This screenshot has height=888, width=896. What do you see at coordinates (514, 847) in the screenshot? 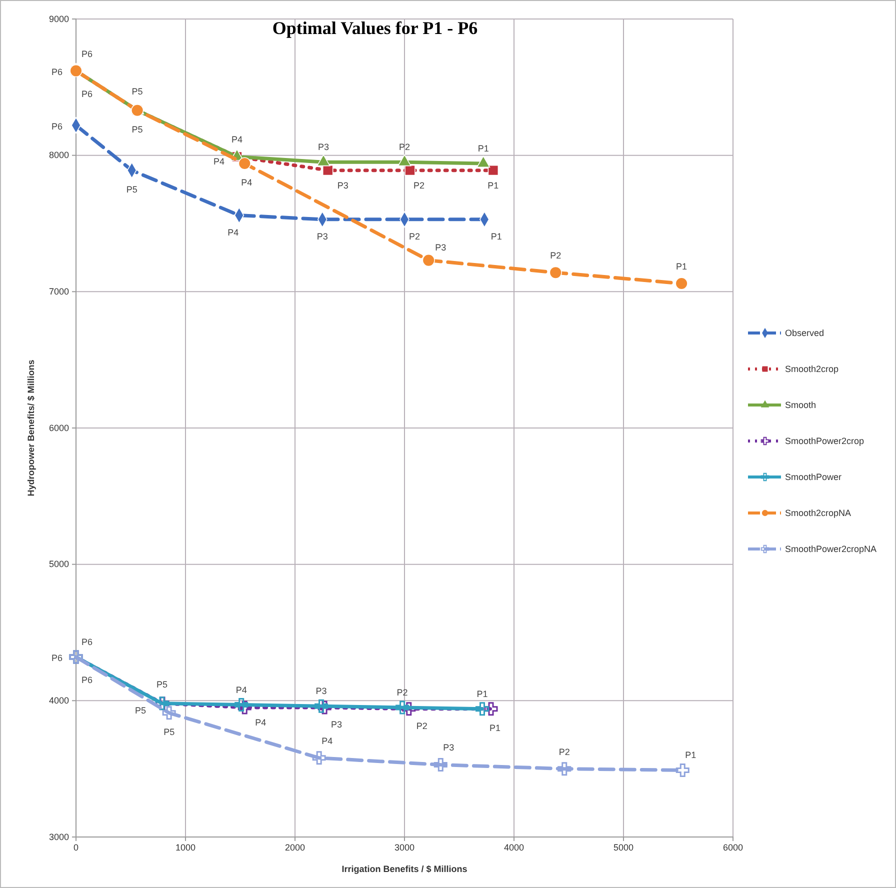
I see `x-tick-label: 4000` at bounding box center [514, 847].